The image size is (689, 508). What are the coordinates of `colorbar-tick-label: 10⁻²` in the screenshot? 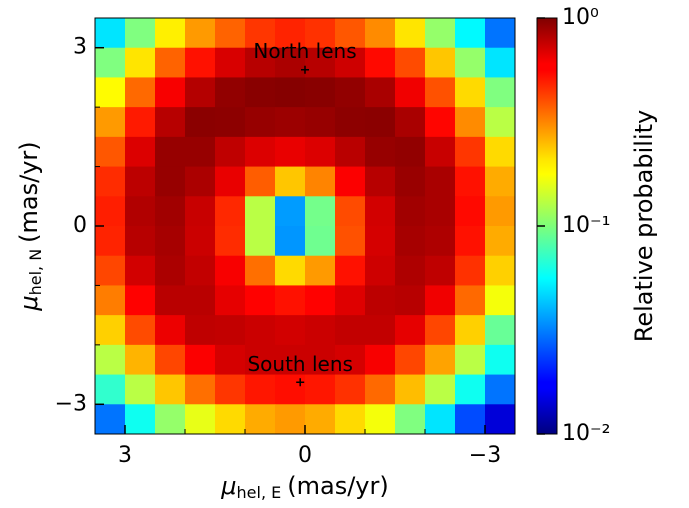 It's located at (586, 433).